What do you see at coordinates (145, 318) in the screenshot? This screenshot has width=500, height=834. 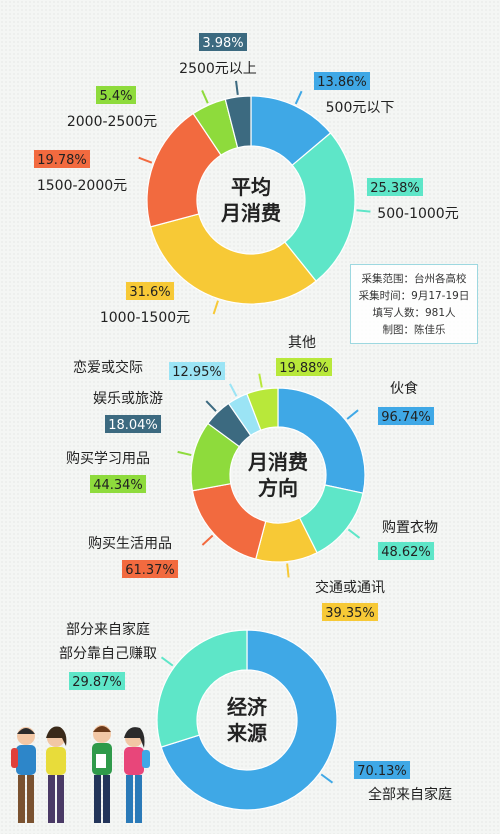 I see `slice-category-label: 1000-1500元` at bounding box center [145, 318].